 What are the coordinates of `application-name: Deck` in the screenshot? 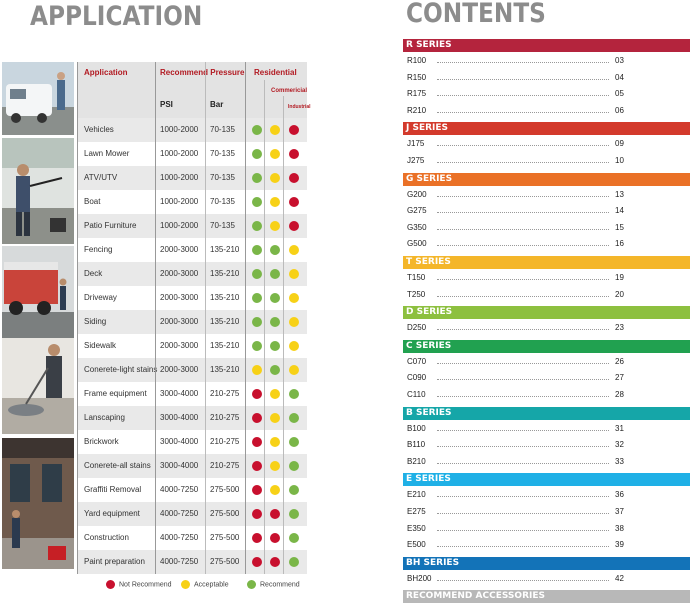 It's located at (93, 273).